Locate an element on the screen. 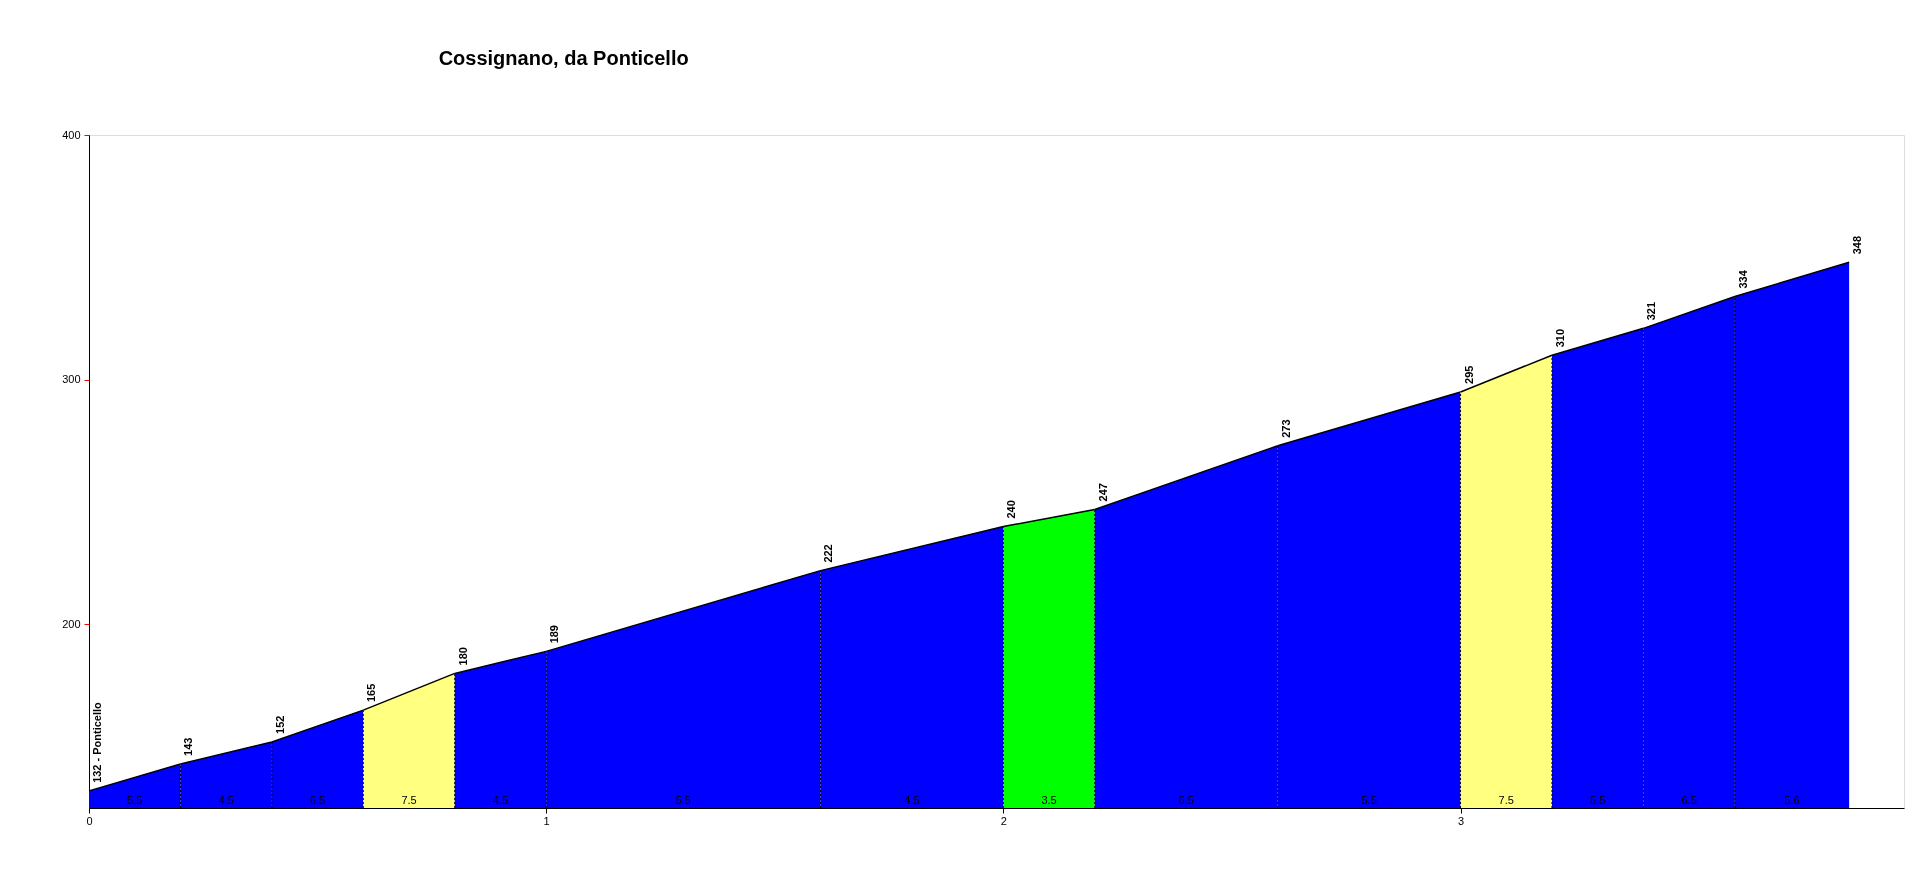 The width and height of the screenshot is (1908, 873). annotation: 3.5 is located at coordinates (1049, 800).